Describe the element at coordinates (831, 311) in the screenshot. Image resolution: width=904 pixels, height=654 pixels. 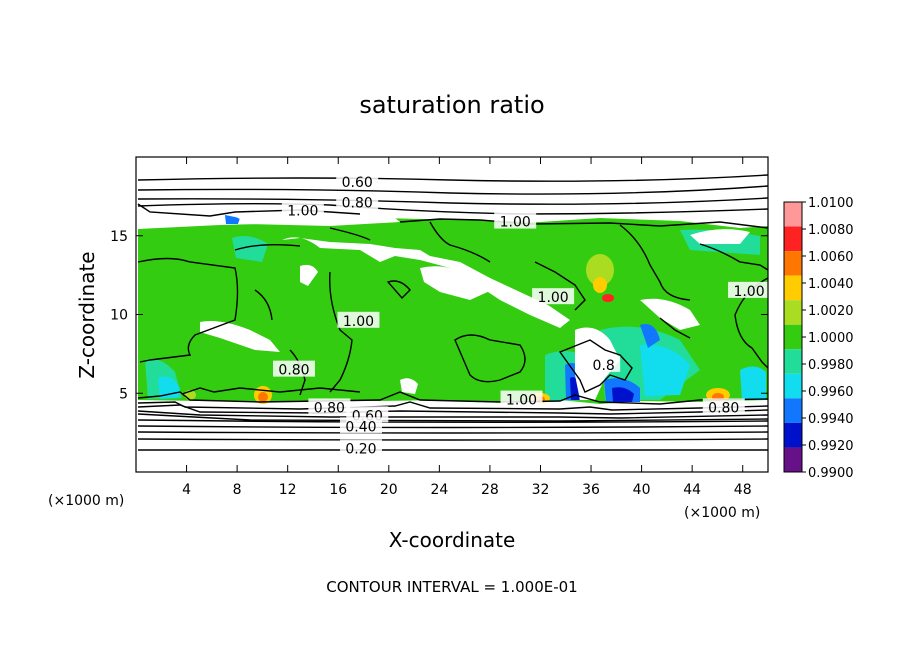
I see `colorbar-label: 1.0020` at that location.